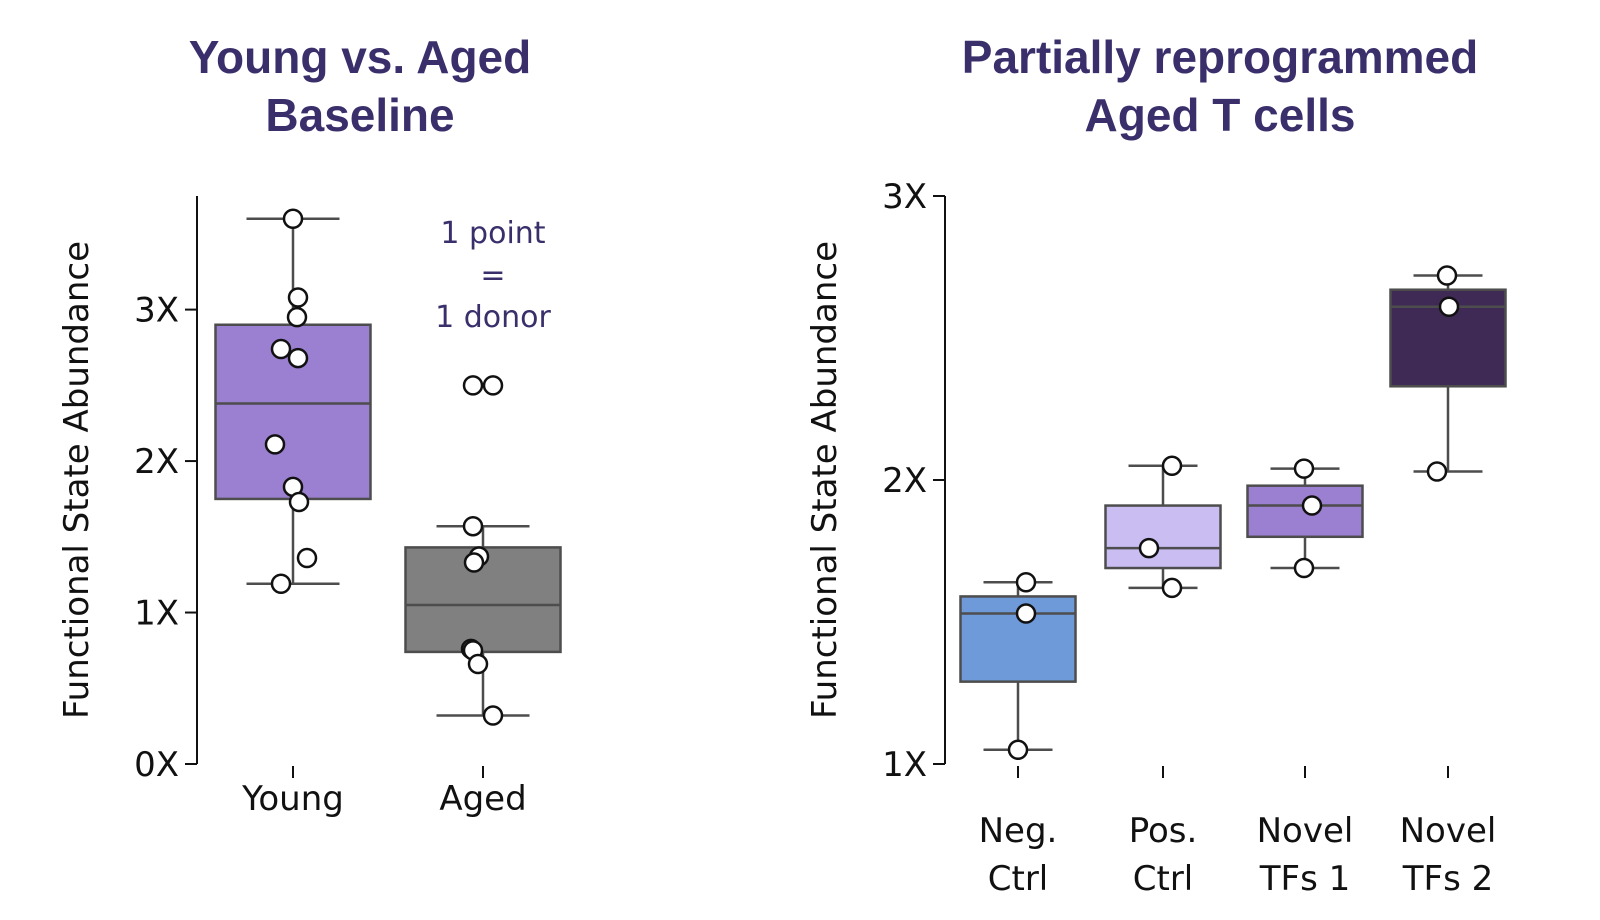 The height and width of the screenshot is (920, 1600). I want to click on chart-title-left-line-2: Baseline, so click(360, 115).